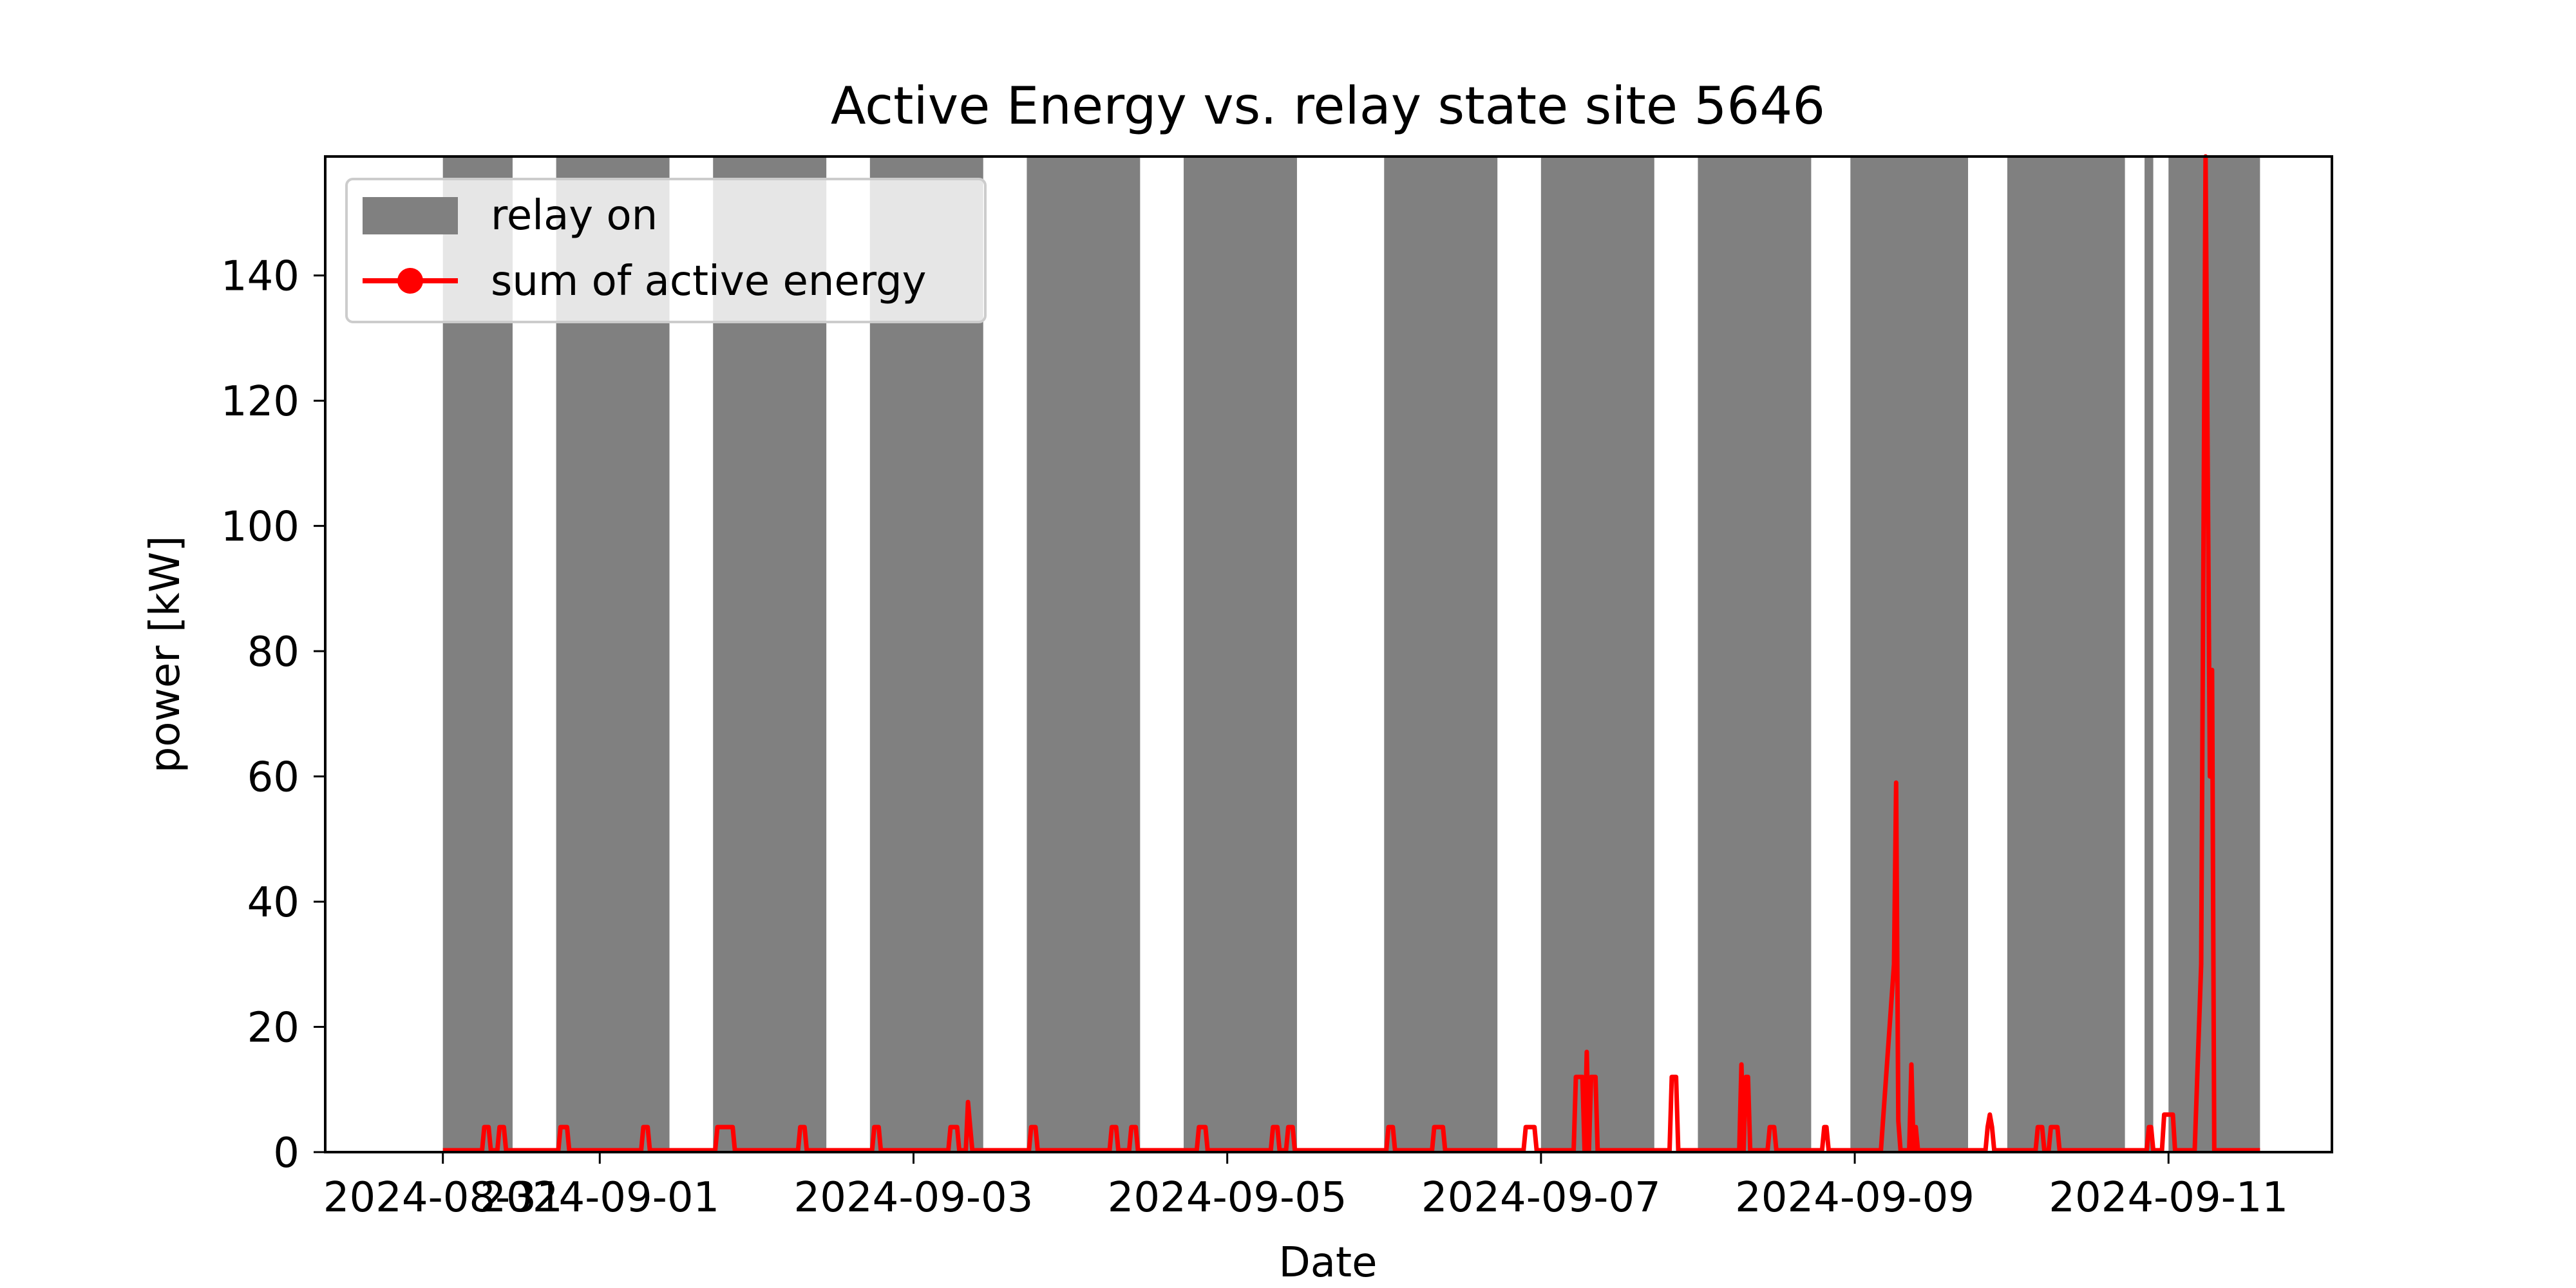  What do you see at coordinates (599, 1198) in the screenshot?
I see `x-tick-label: 2024-09-01` at bounding box center [599, 1198].